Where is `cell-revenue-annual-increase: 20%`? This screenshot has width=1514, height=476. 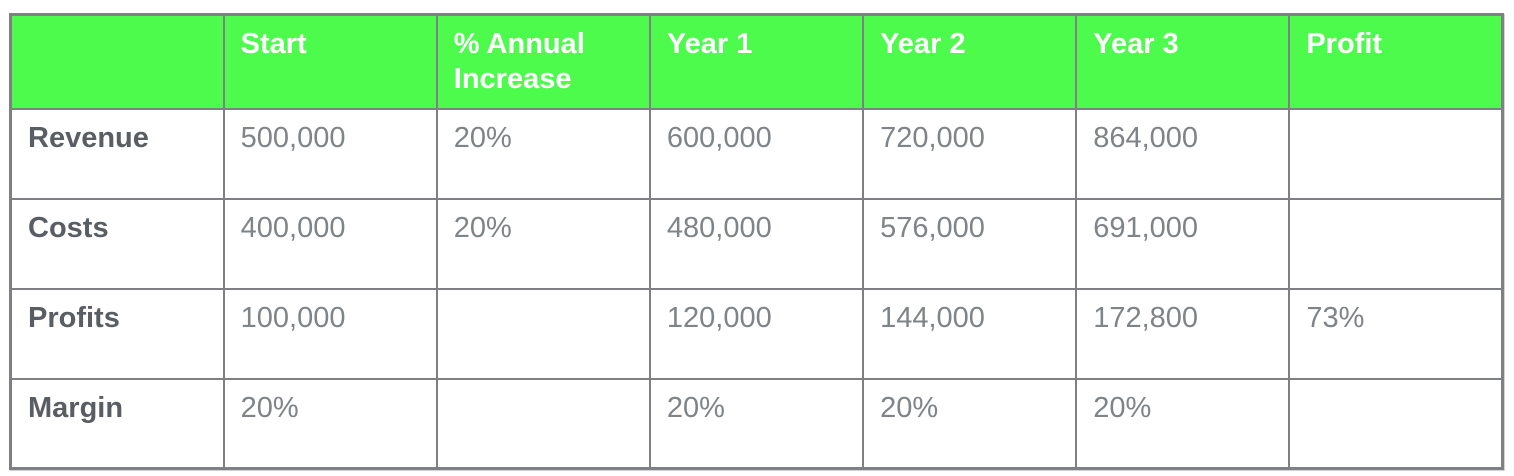 cell-revenue-annual-increase: 20% is located at coordinates (543, 153).